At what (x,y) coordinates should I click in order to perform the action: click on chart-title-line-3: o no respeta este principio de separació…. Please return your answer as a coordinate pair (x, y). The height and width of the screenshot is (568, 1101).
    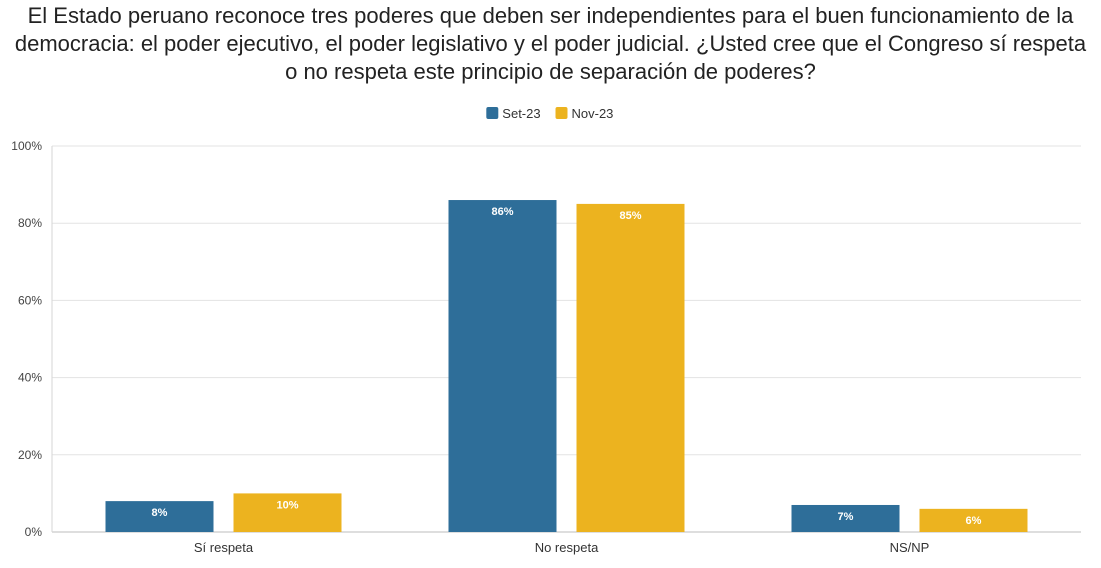
    Looking at the image, I should click on (550, 71).